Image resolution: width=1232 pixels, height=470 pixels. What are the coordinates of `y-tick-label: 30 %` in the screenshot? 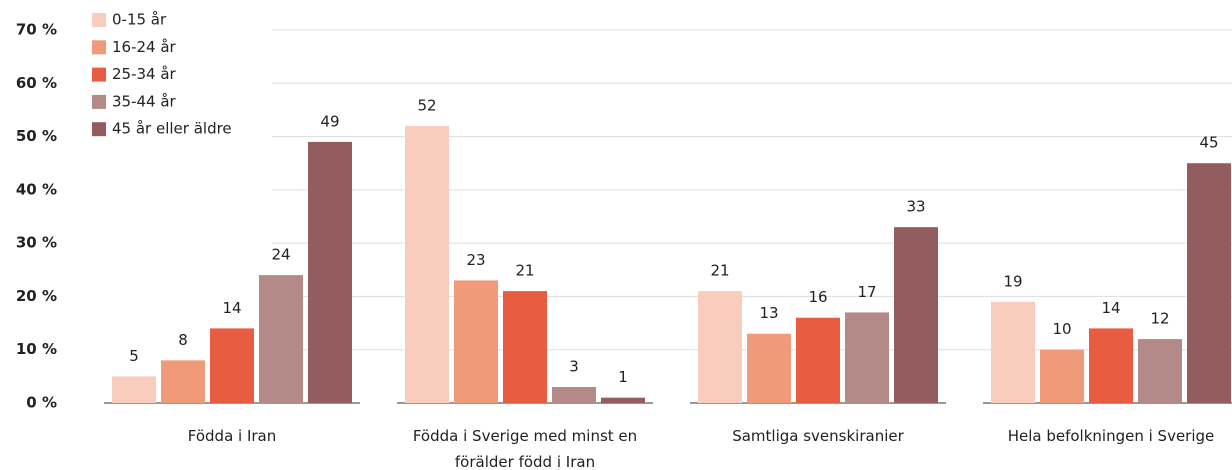 It's located at (36, 243).